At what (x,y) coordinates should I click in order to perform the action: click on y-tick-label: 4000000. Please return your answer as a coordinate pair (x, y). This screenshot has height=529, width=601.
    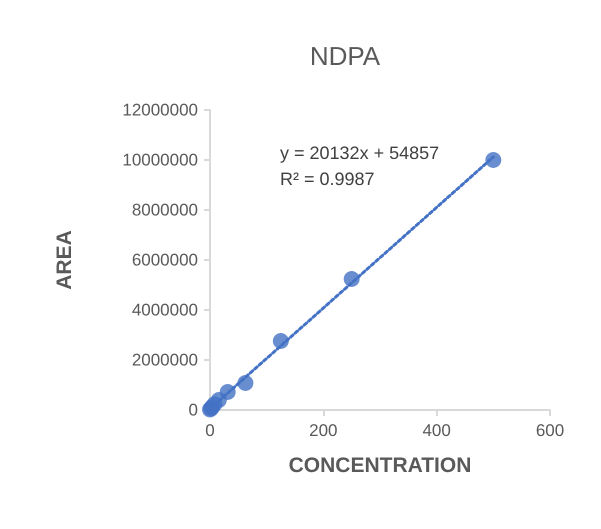
    Looking at the image, I should click on (165, 310).